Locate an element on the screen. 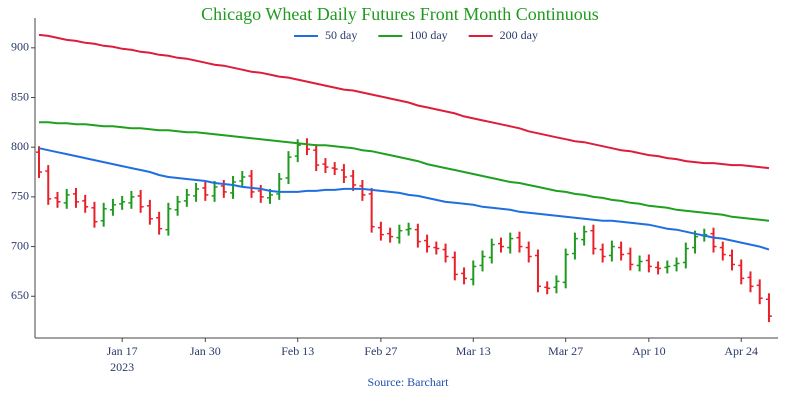 The image size is (800, 400). y-tick-label: 750 is located at coordinates (20, 196).